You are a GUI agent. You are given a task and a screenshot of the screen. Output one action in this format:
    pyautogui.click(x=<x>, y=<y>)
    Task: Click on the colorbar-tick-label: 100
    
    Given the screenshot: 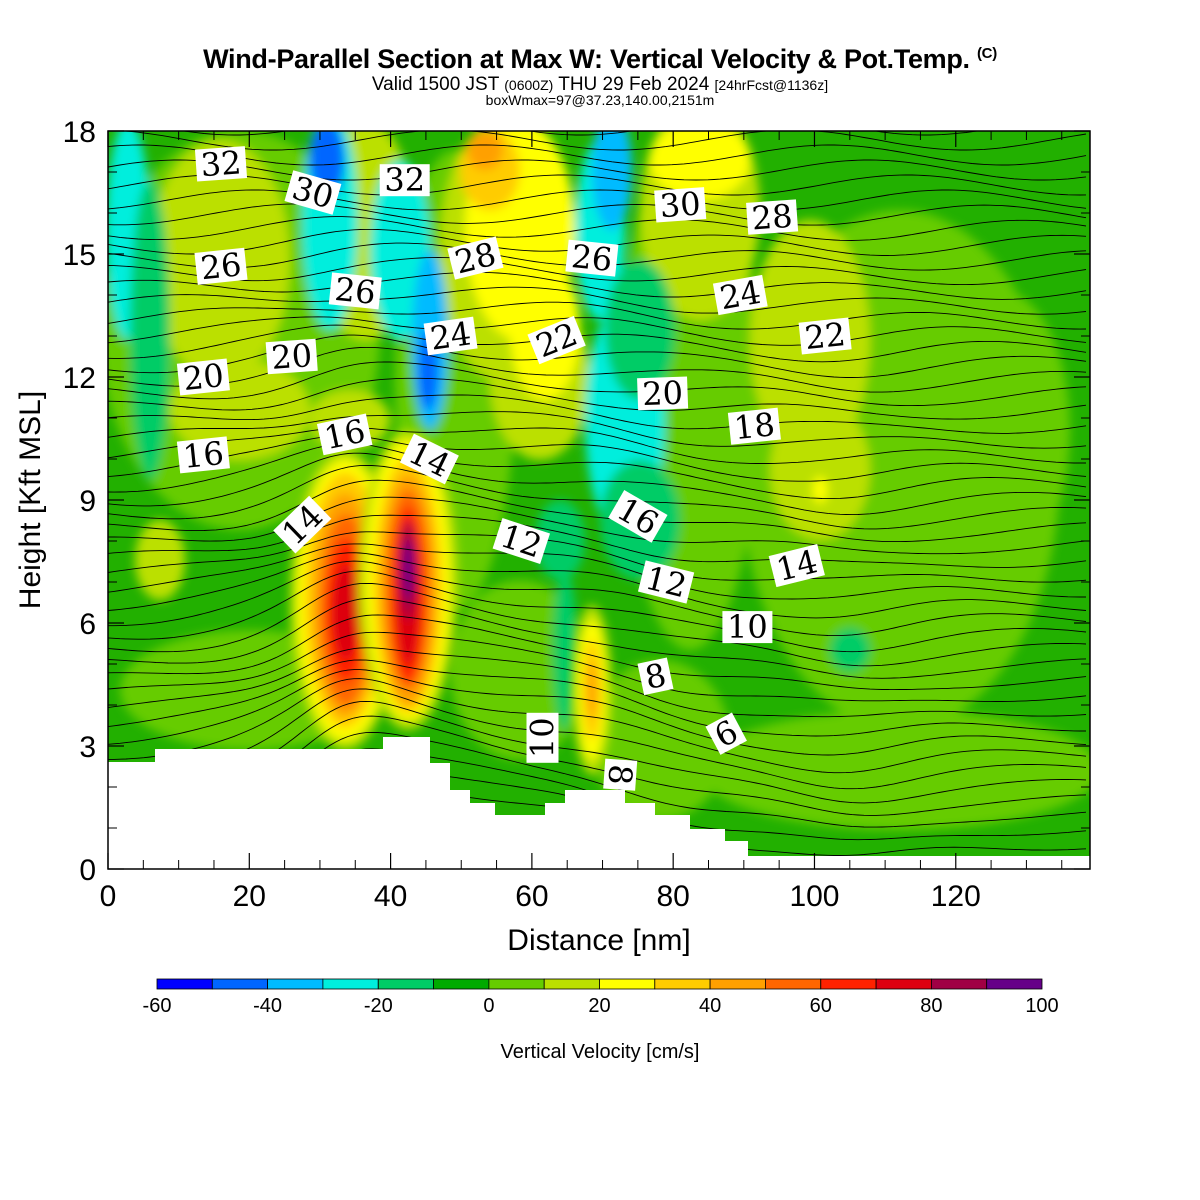 What is the action you would take?
    pyautogui.click(x=1041, y=1006)
    